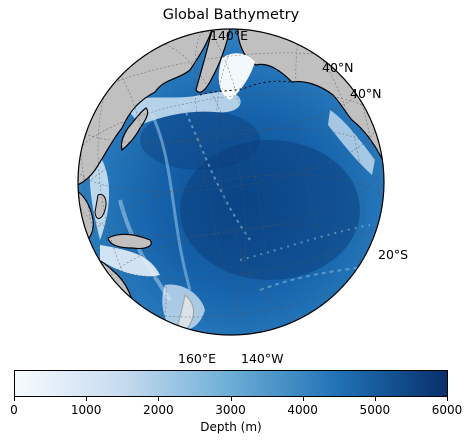  I want to click on landmass-new-guinea, so click(129, 241).